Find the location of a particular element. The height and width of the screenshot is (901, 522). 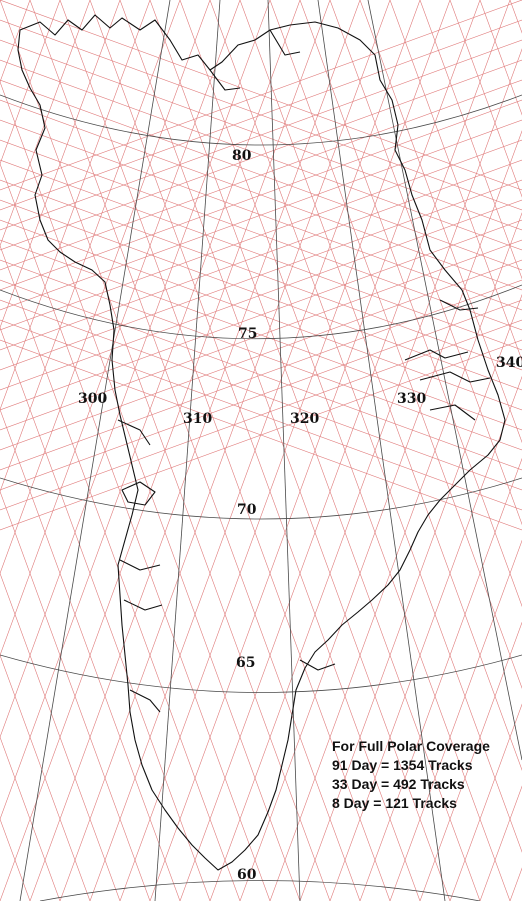

latitude-labels: 80 75 70 65 60 is located at coordinates (244, 515).